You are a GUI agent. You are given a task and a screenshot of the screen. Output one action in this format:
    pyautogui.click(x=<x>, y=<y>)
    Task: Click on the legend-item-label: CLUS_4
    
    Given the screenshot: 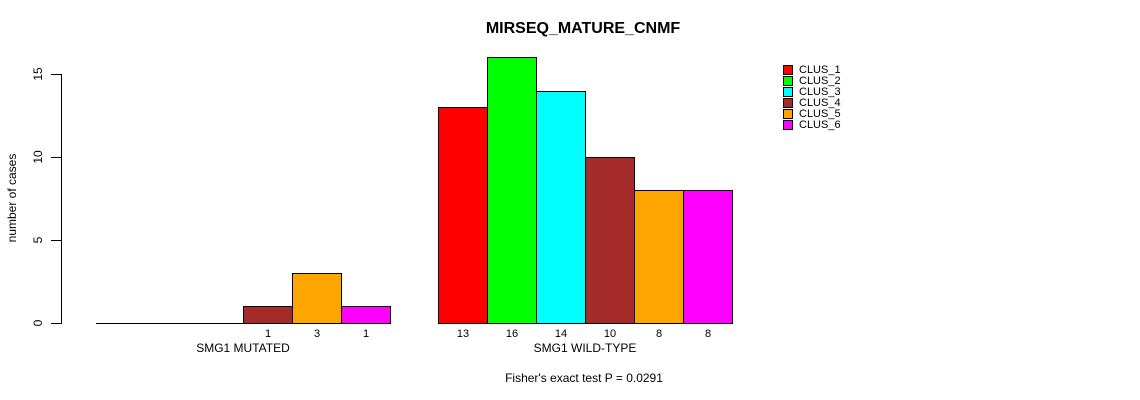 What is the action you would take?
    pyautogui.click(x=820, y=103)
    